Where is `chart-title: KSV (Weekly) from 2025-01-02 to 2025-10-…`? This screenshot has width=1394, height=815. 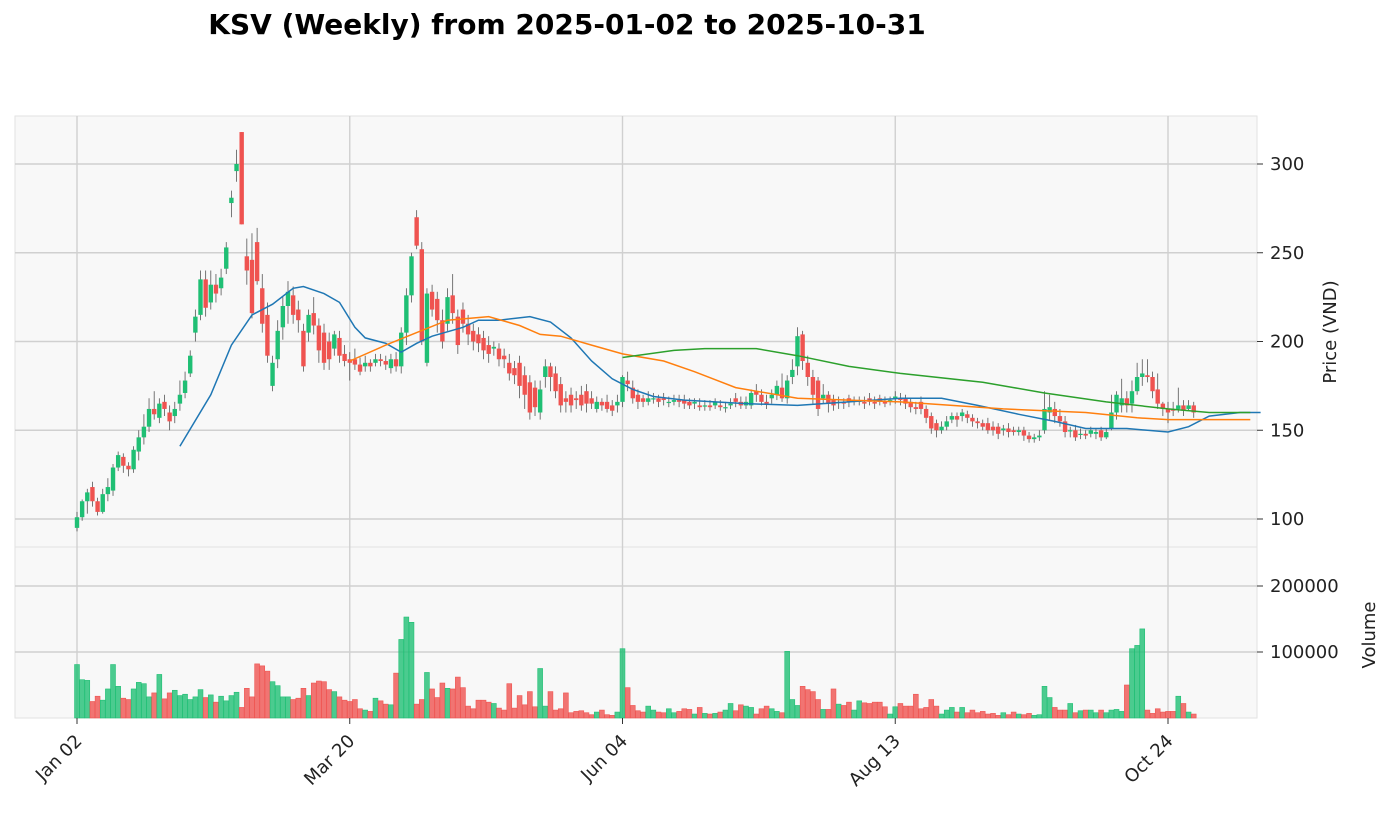 chart-title: KSV (Weekly) from 2025-01-02 to 2025-10-… is located at coordinates (567, 24).